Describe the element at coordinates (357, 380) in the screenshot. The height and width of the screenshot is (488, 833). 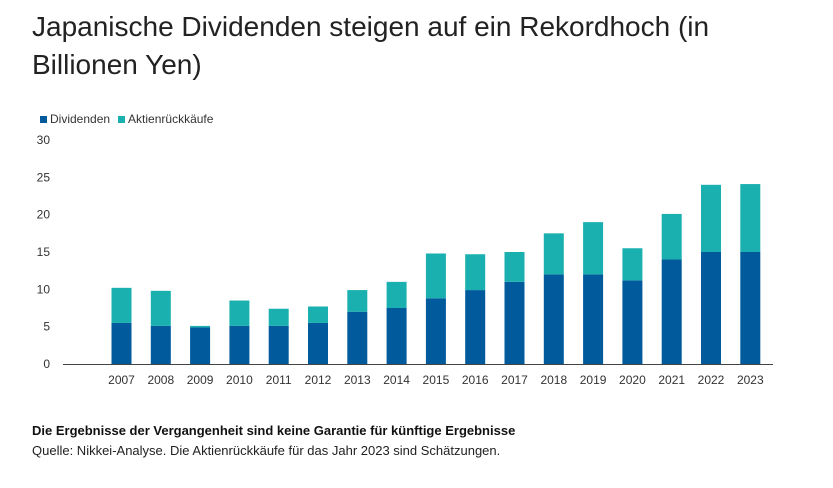
I see `x-tick-label: 2013` at that location.